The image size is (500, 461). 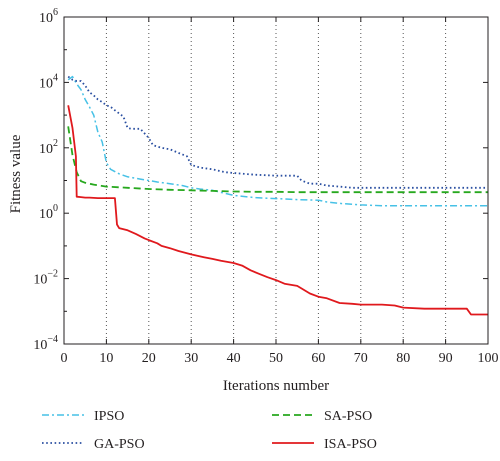 What do you see at coordinates (234, 358) in the screenshot?
I see `x-tick-label: 40` at bounding box center [234, 358].